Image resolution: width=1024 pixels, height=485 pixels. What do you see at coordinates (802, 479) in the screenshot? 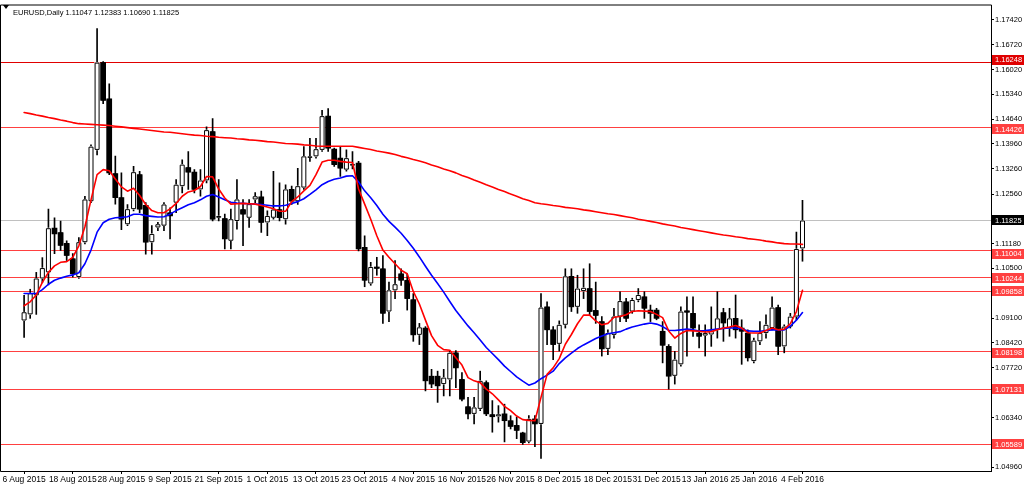
I see `x-tick-label: 4 Feb 2016` at bounding box center [802, 479].